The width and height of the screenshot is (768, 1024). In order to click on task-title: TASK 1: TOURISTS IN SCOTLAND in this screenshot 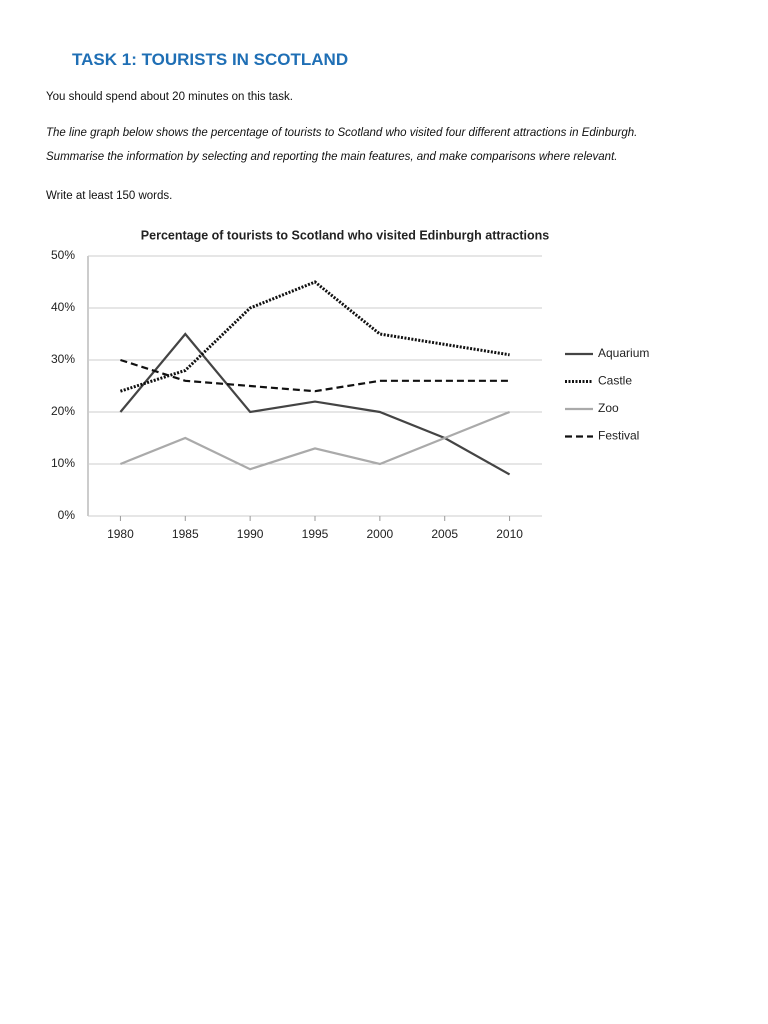, I will do `click(210, 59)`.